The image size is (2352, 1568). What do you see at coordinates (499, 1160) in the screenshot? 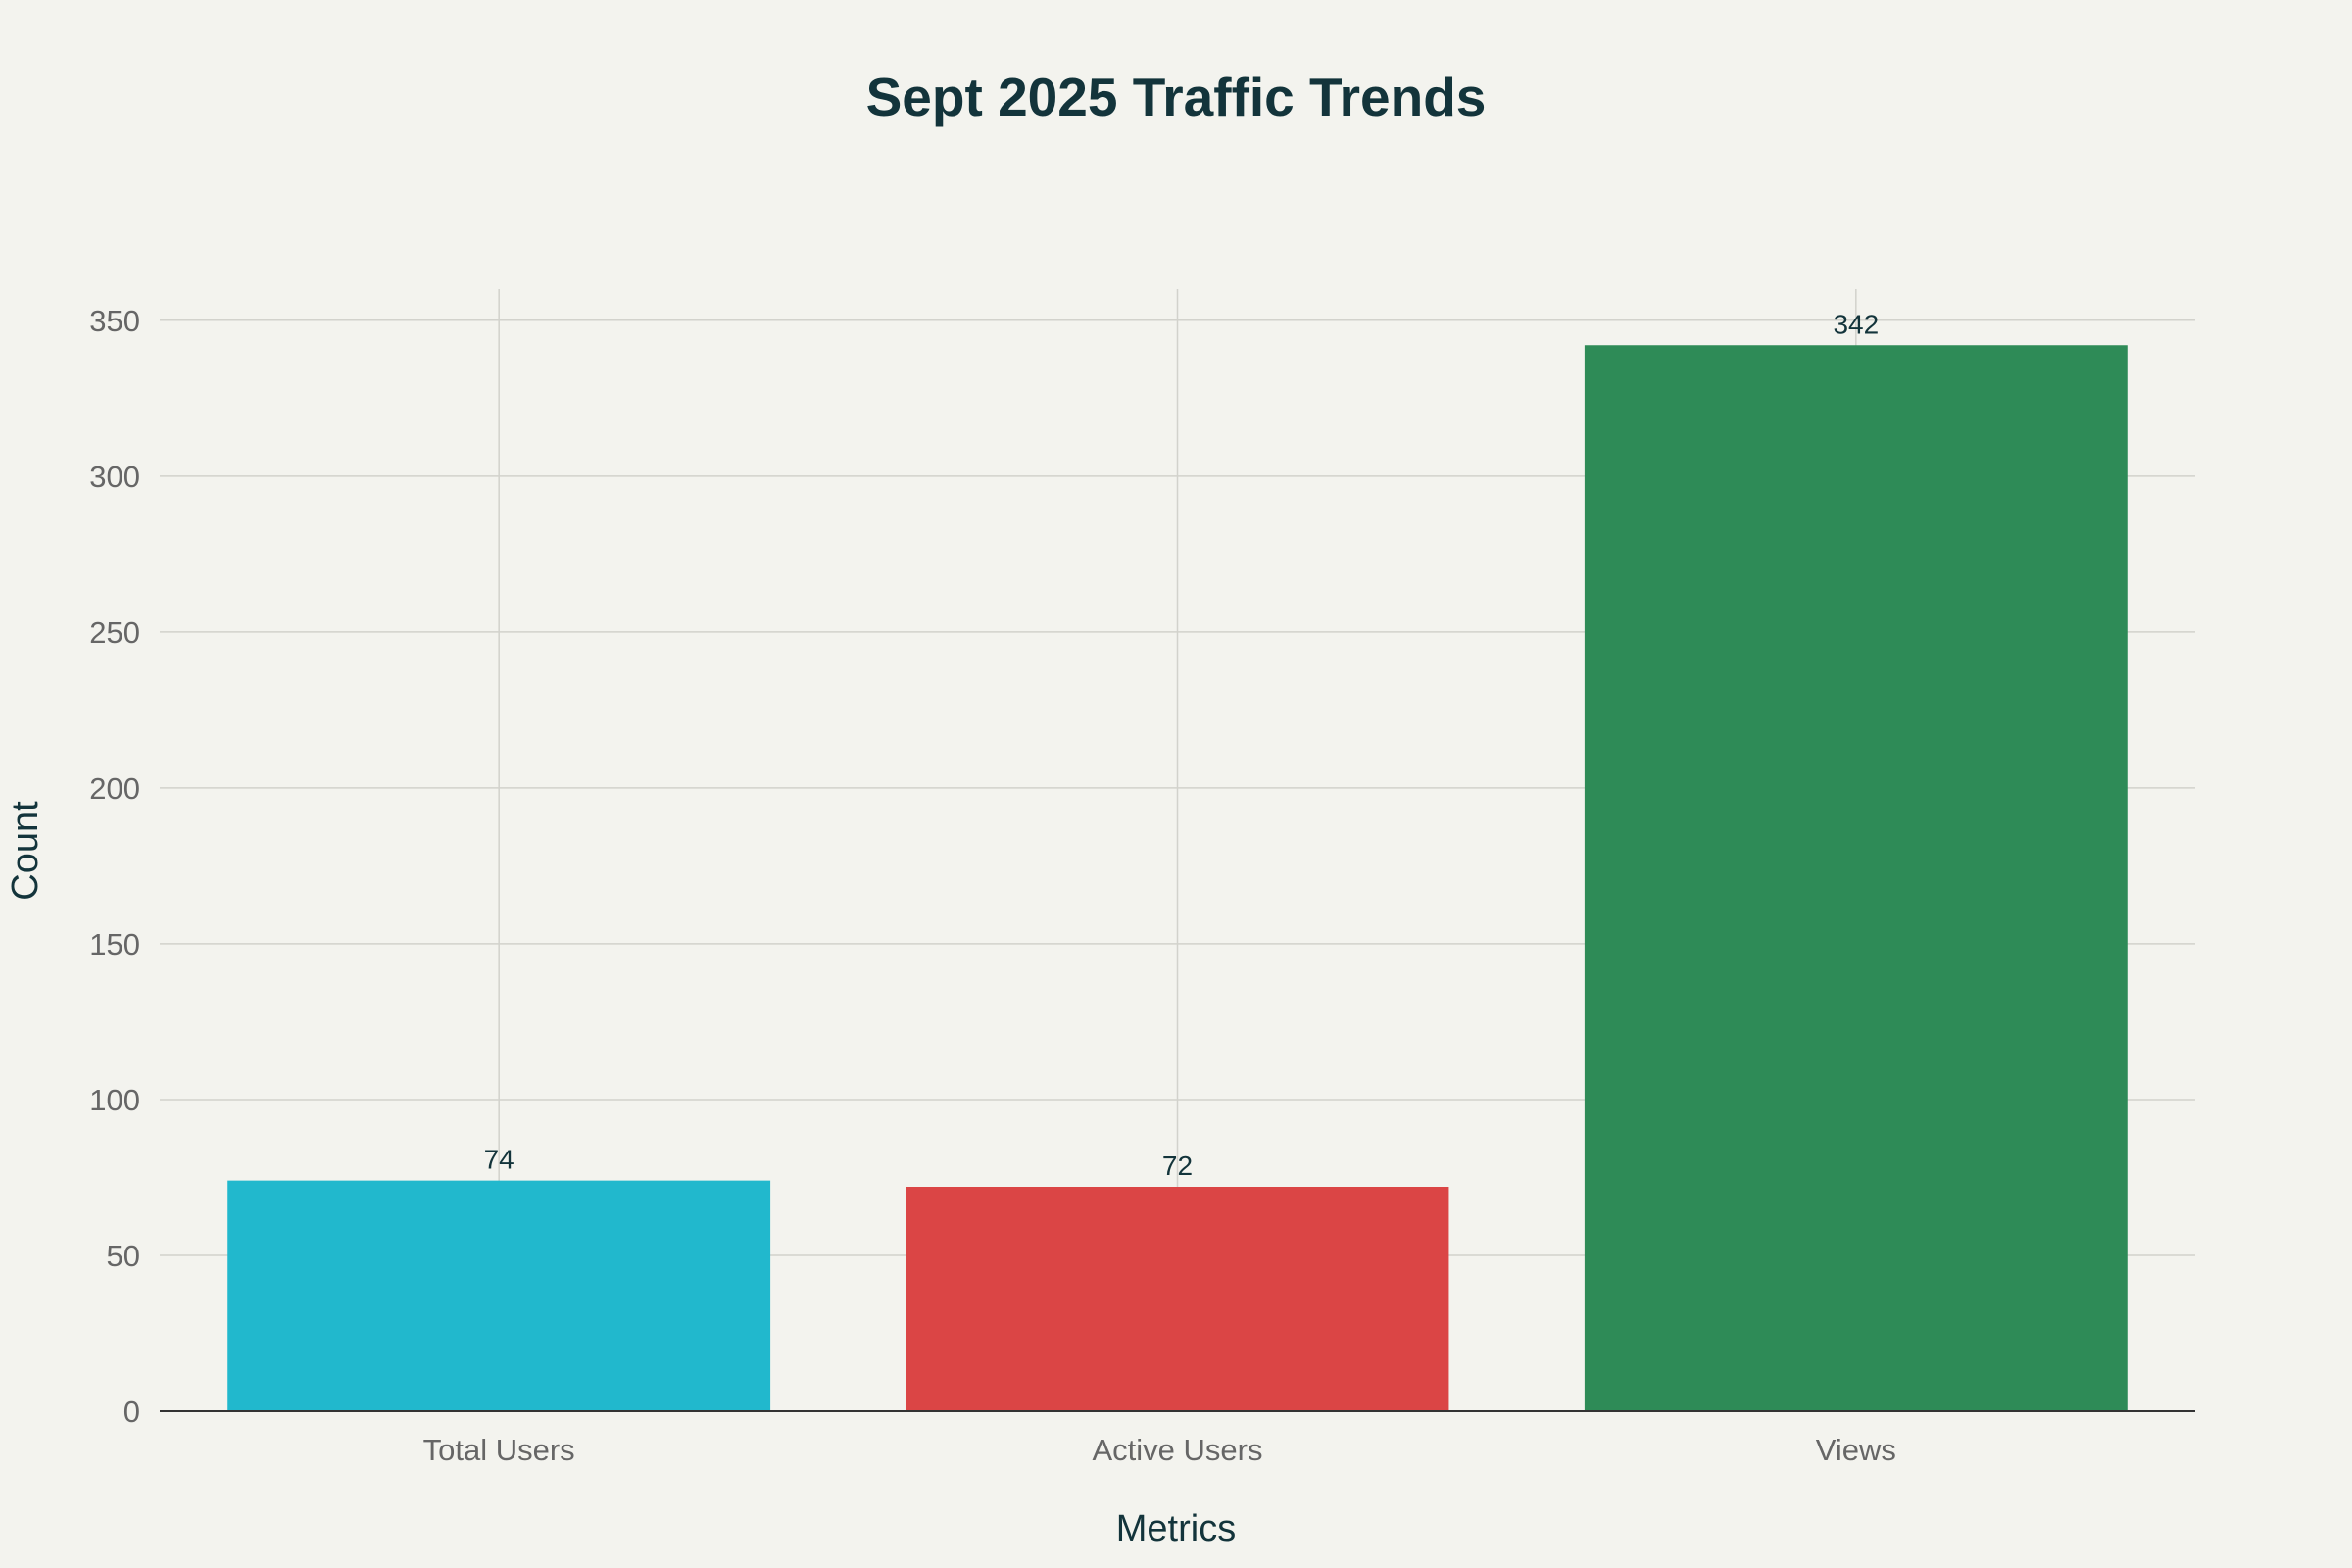
I see `data-label: 74` at bounding box center [499, 1160].